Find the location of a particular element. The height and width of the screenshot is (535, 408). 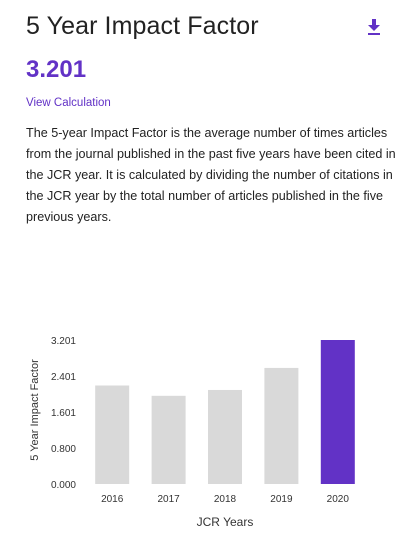

x-tick-label: 2019 is located at coordinates (281, 499).